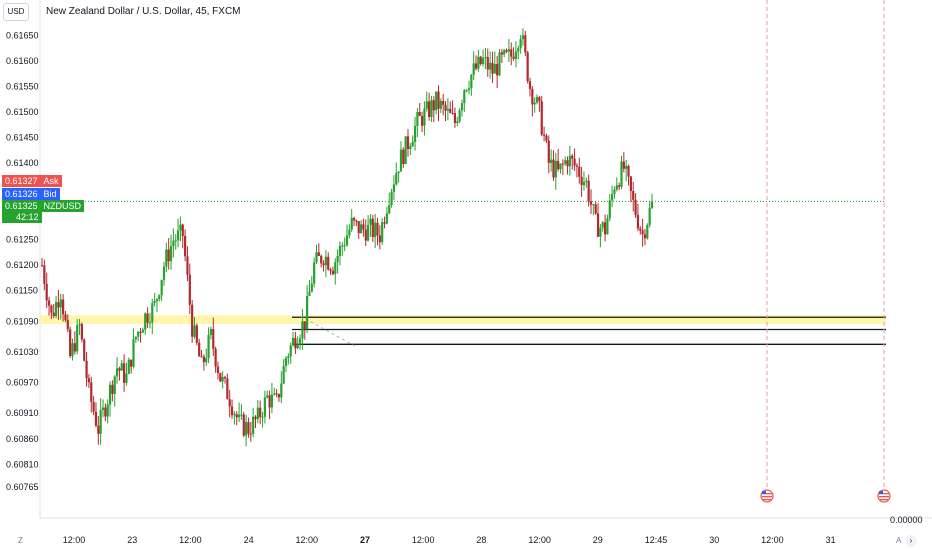  Describe the element at coordinates (22, 61) in the screenshot. I see `price-tick-label: 0.61600` at that location.